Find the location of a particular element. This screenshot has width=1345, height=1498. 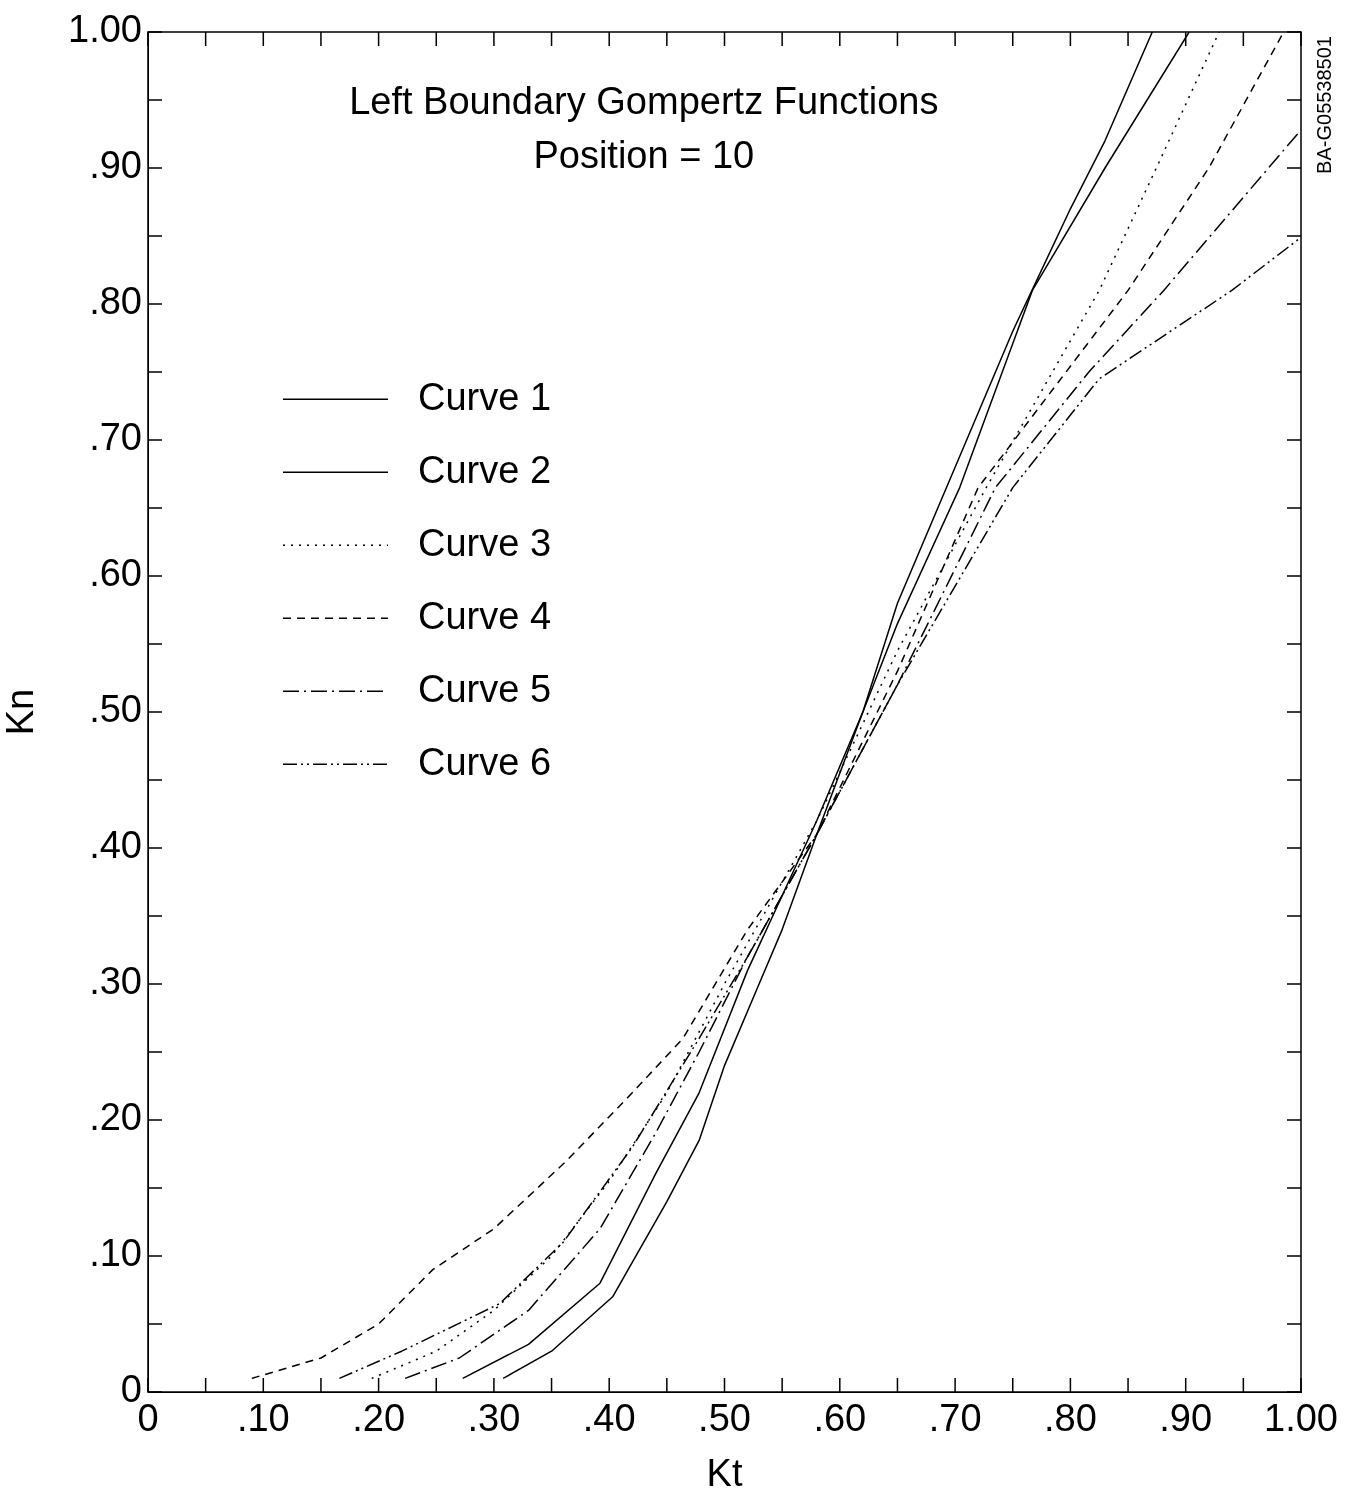

x-tick-label: .20 is located at coordinates (379, 1418).